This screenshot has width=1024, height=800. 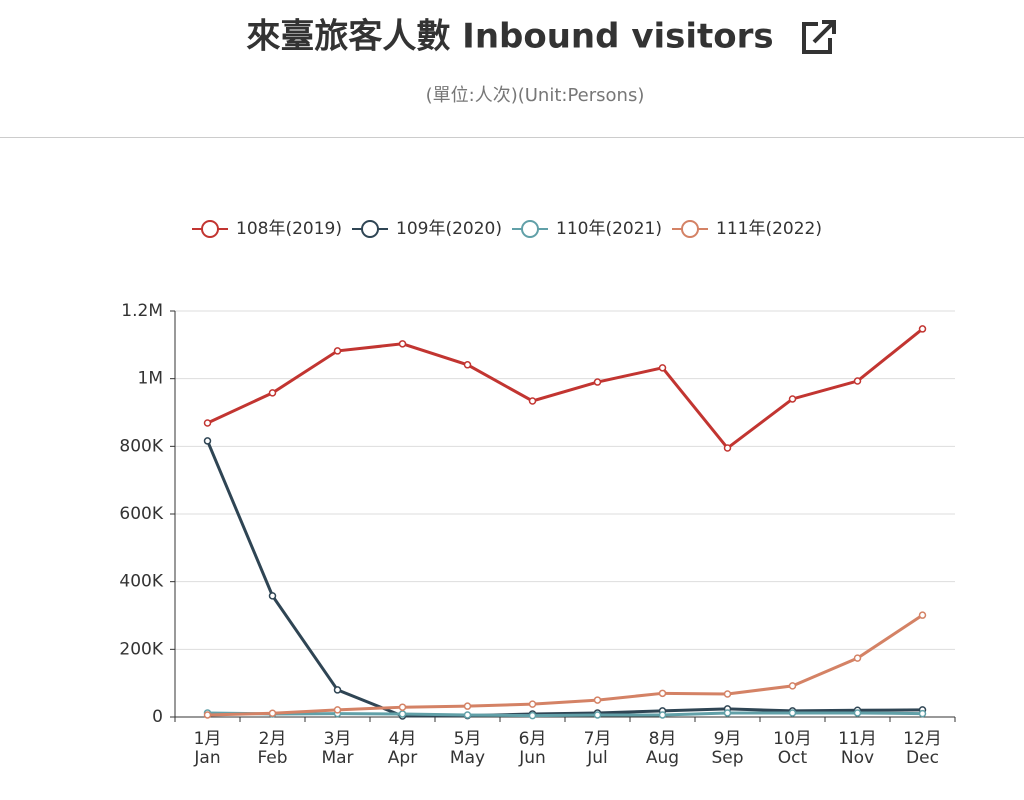 I want to click on x-tick-label: Sep, so click(x=727, y=758).